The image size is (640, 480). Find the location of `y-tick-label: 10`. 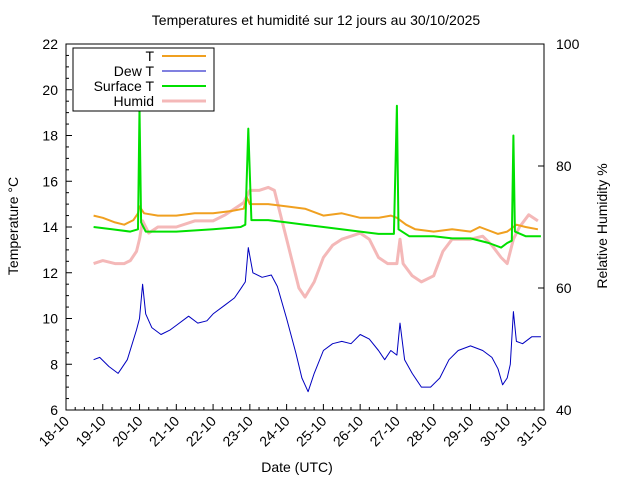

y-tick-label: 10 is located at coordinates (50, 319).